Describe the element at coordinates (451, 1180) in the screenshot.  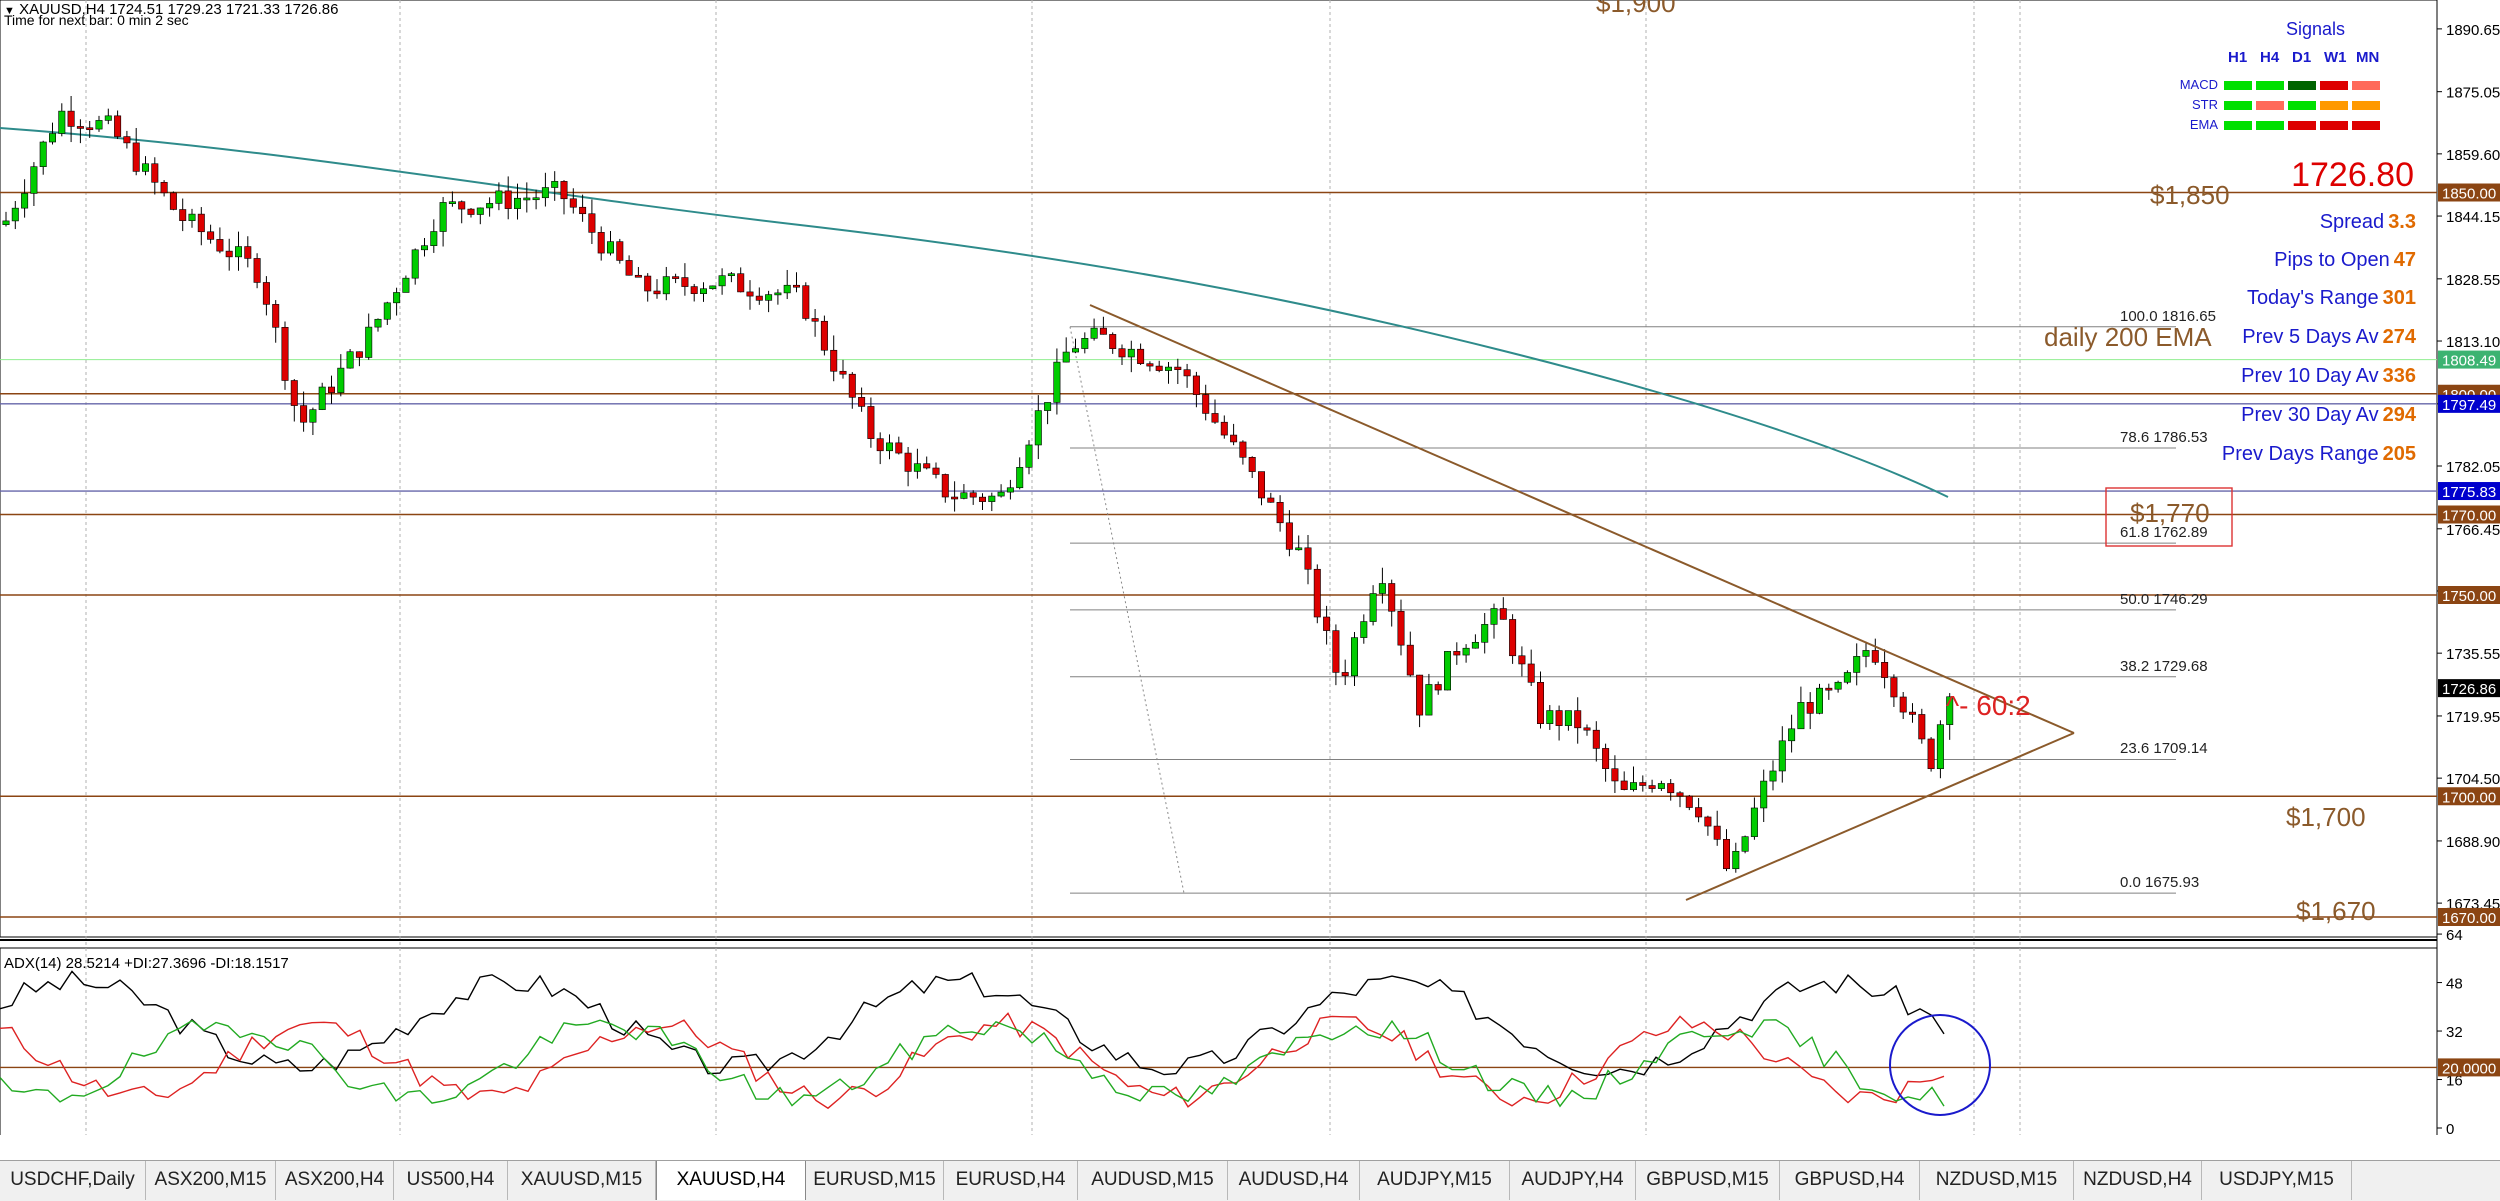
I see `chart-tab: US500,H4` at that location.